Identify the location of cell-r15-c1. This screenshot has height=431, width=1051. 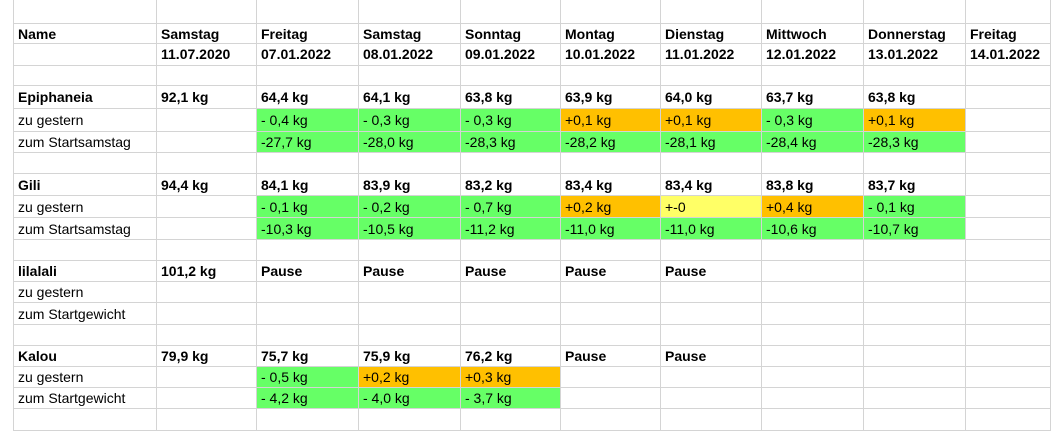
(207, 335).